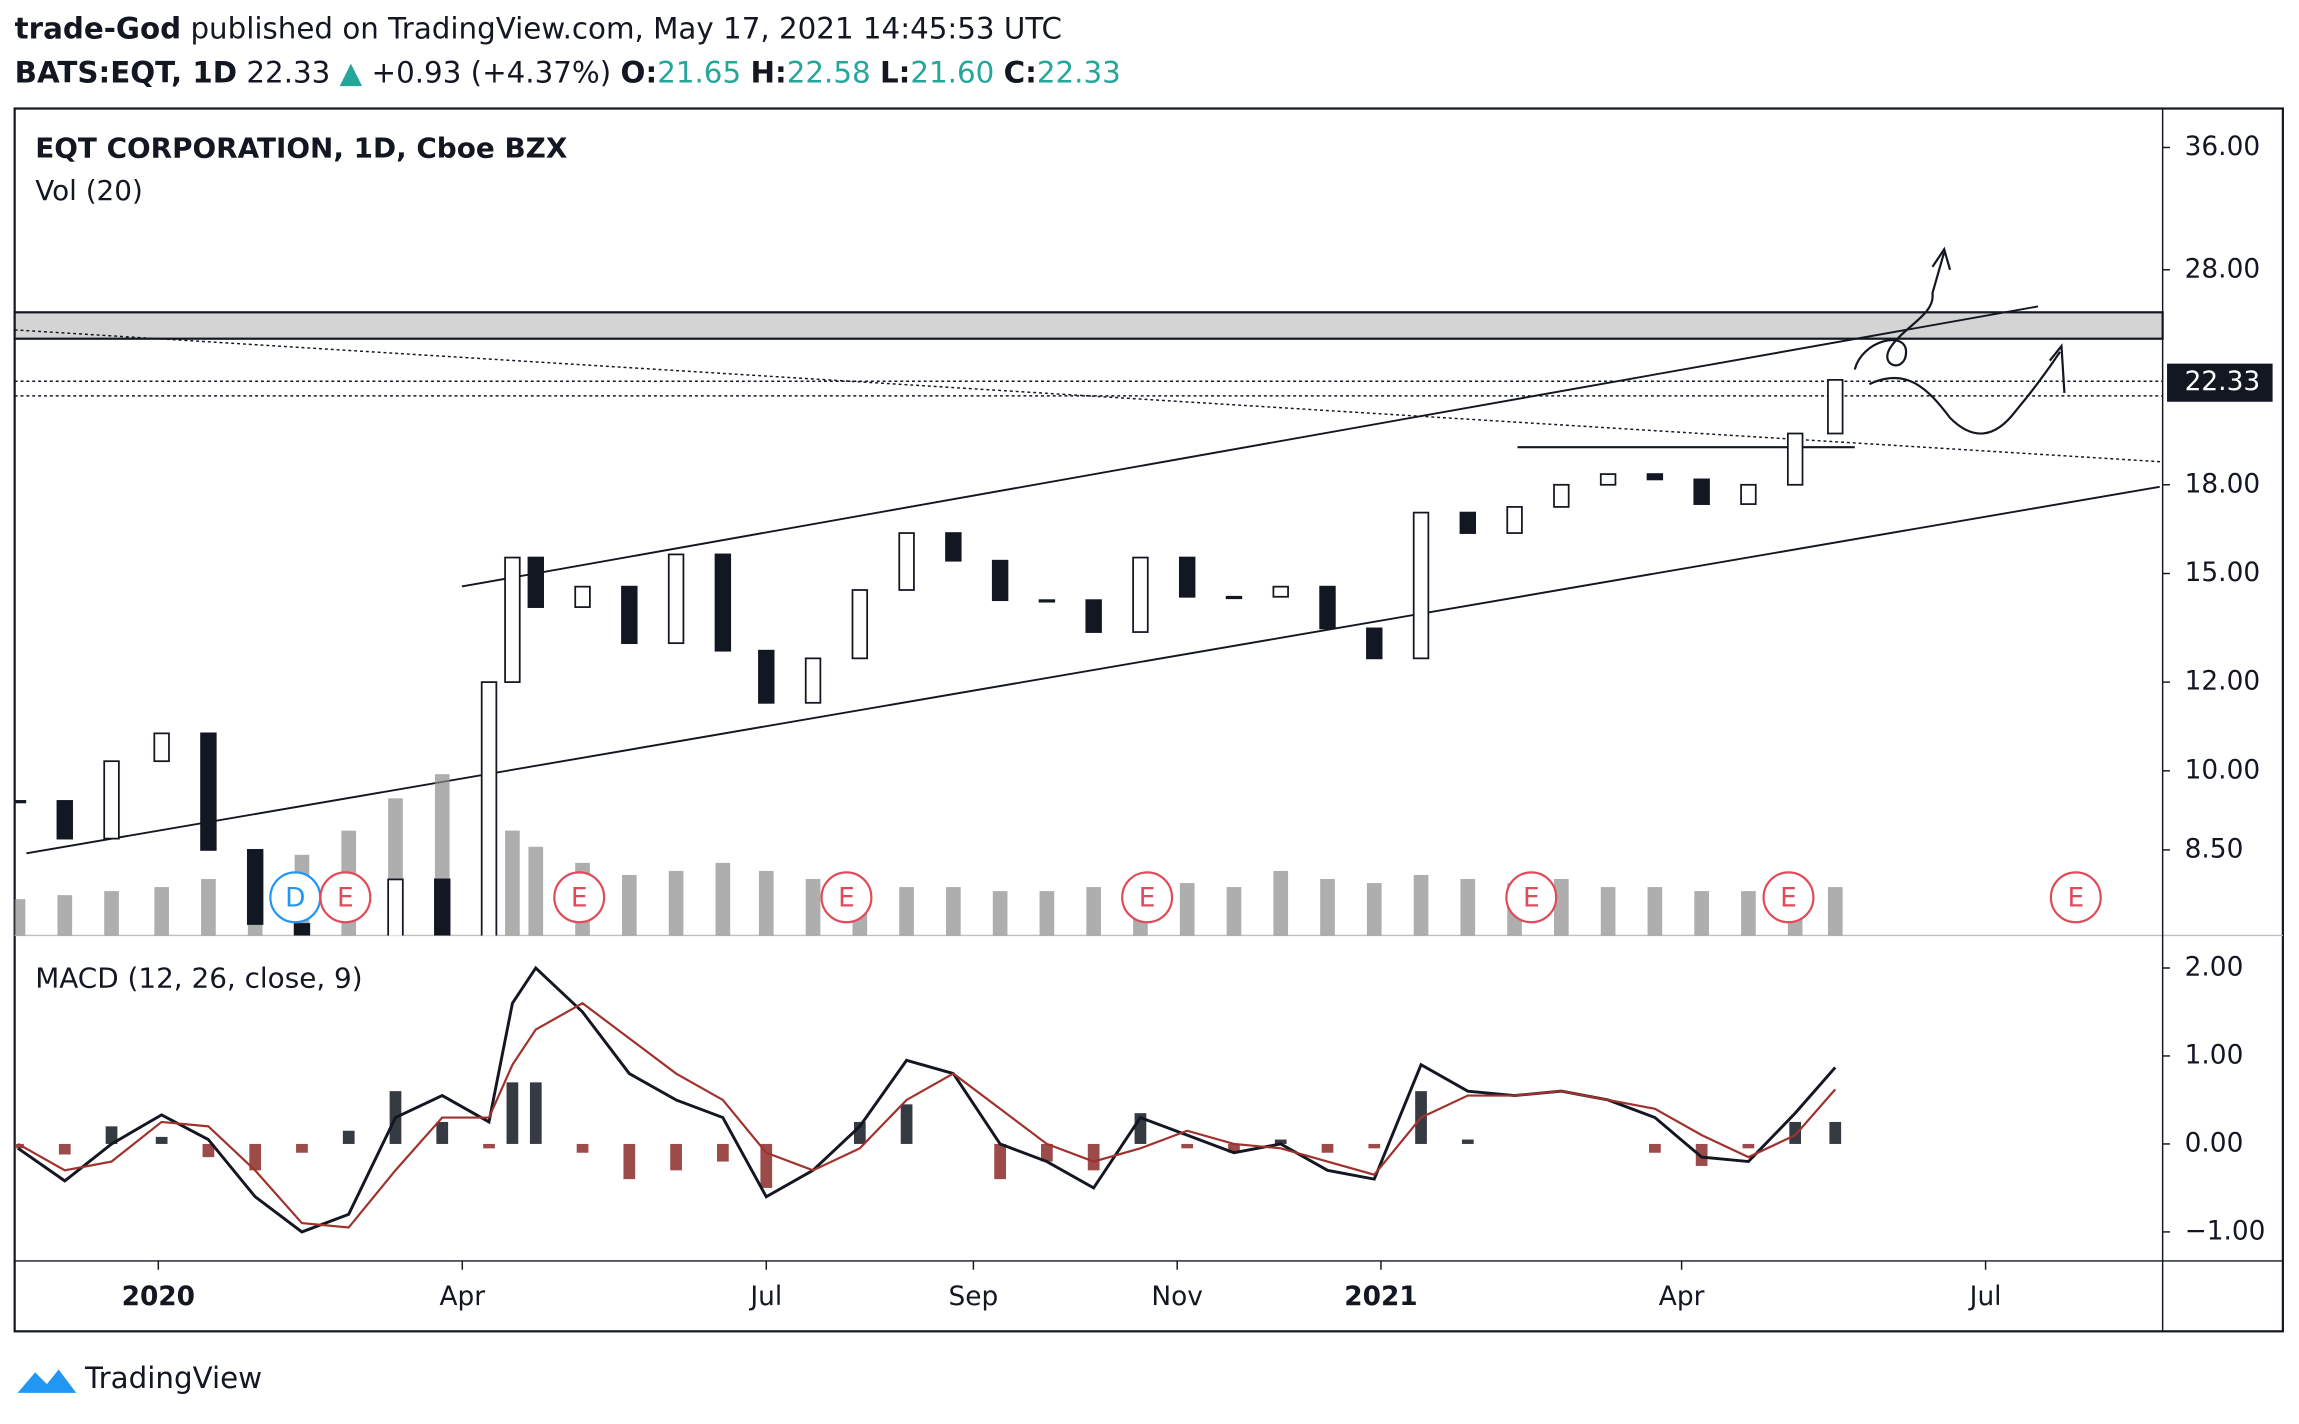  I want to click on resistance-zone, so click(1088, 325).